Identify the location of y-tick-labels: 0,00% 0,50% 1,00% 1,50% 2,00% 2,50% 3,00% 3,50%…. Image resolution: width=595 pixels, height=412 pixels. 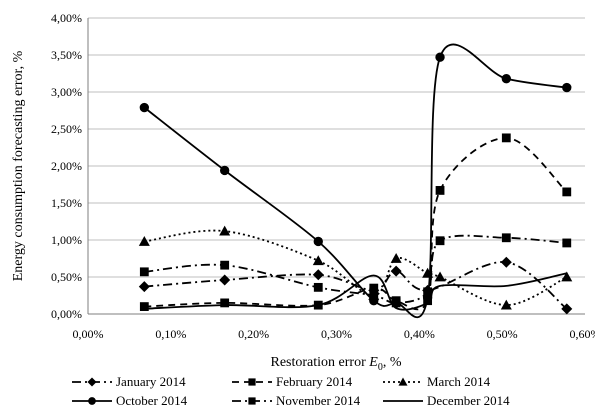
(66, 166).